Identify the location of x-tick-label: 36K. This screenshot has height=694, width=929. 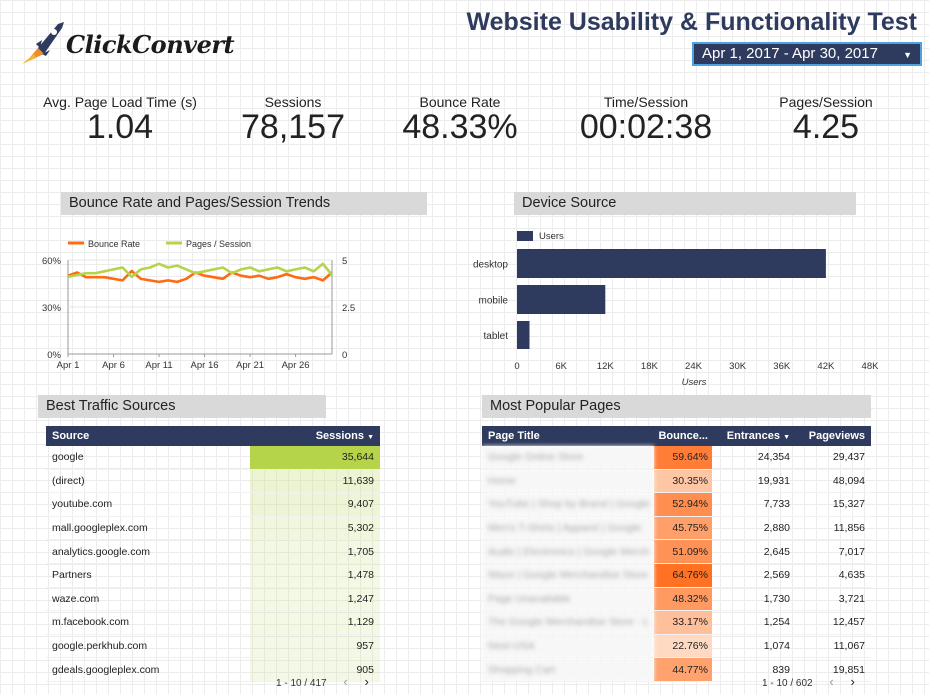
(782, 366).